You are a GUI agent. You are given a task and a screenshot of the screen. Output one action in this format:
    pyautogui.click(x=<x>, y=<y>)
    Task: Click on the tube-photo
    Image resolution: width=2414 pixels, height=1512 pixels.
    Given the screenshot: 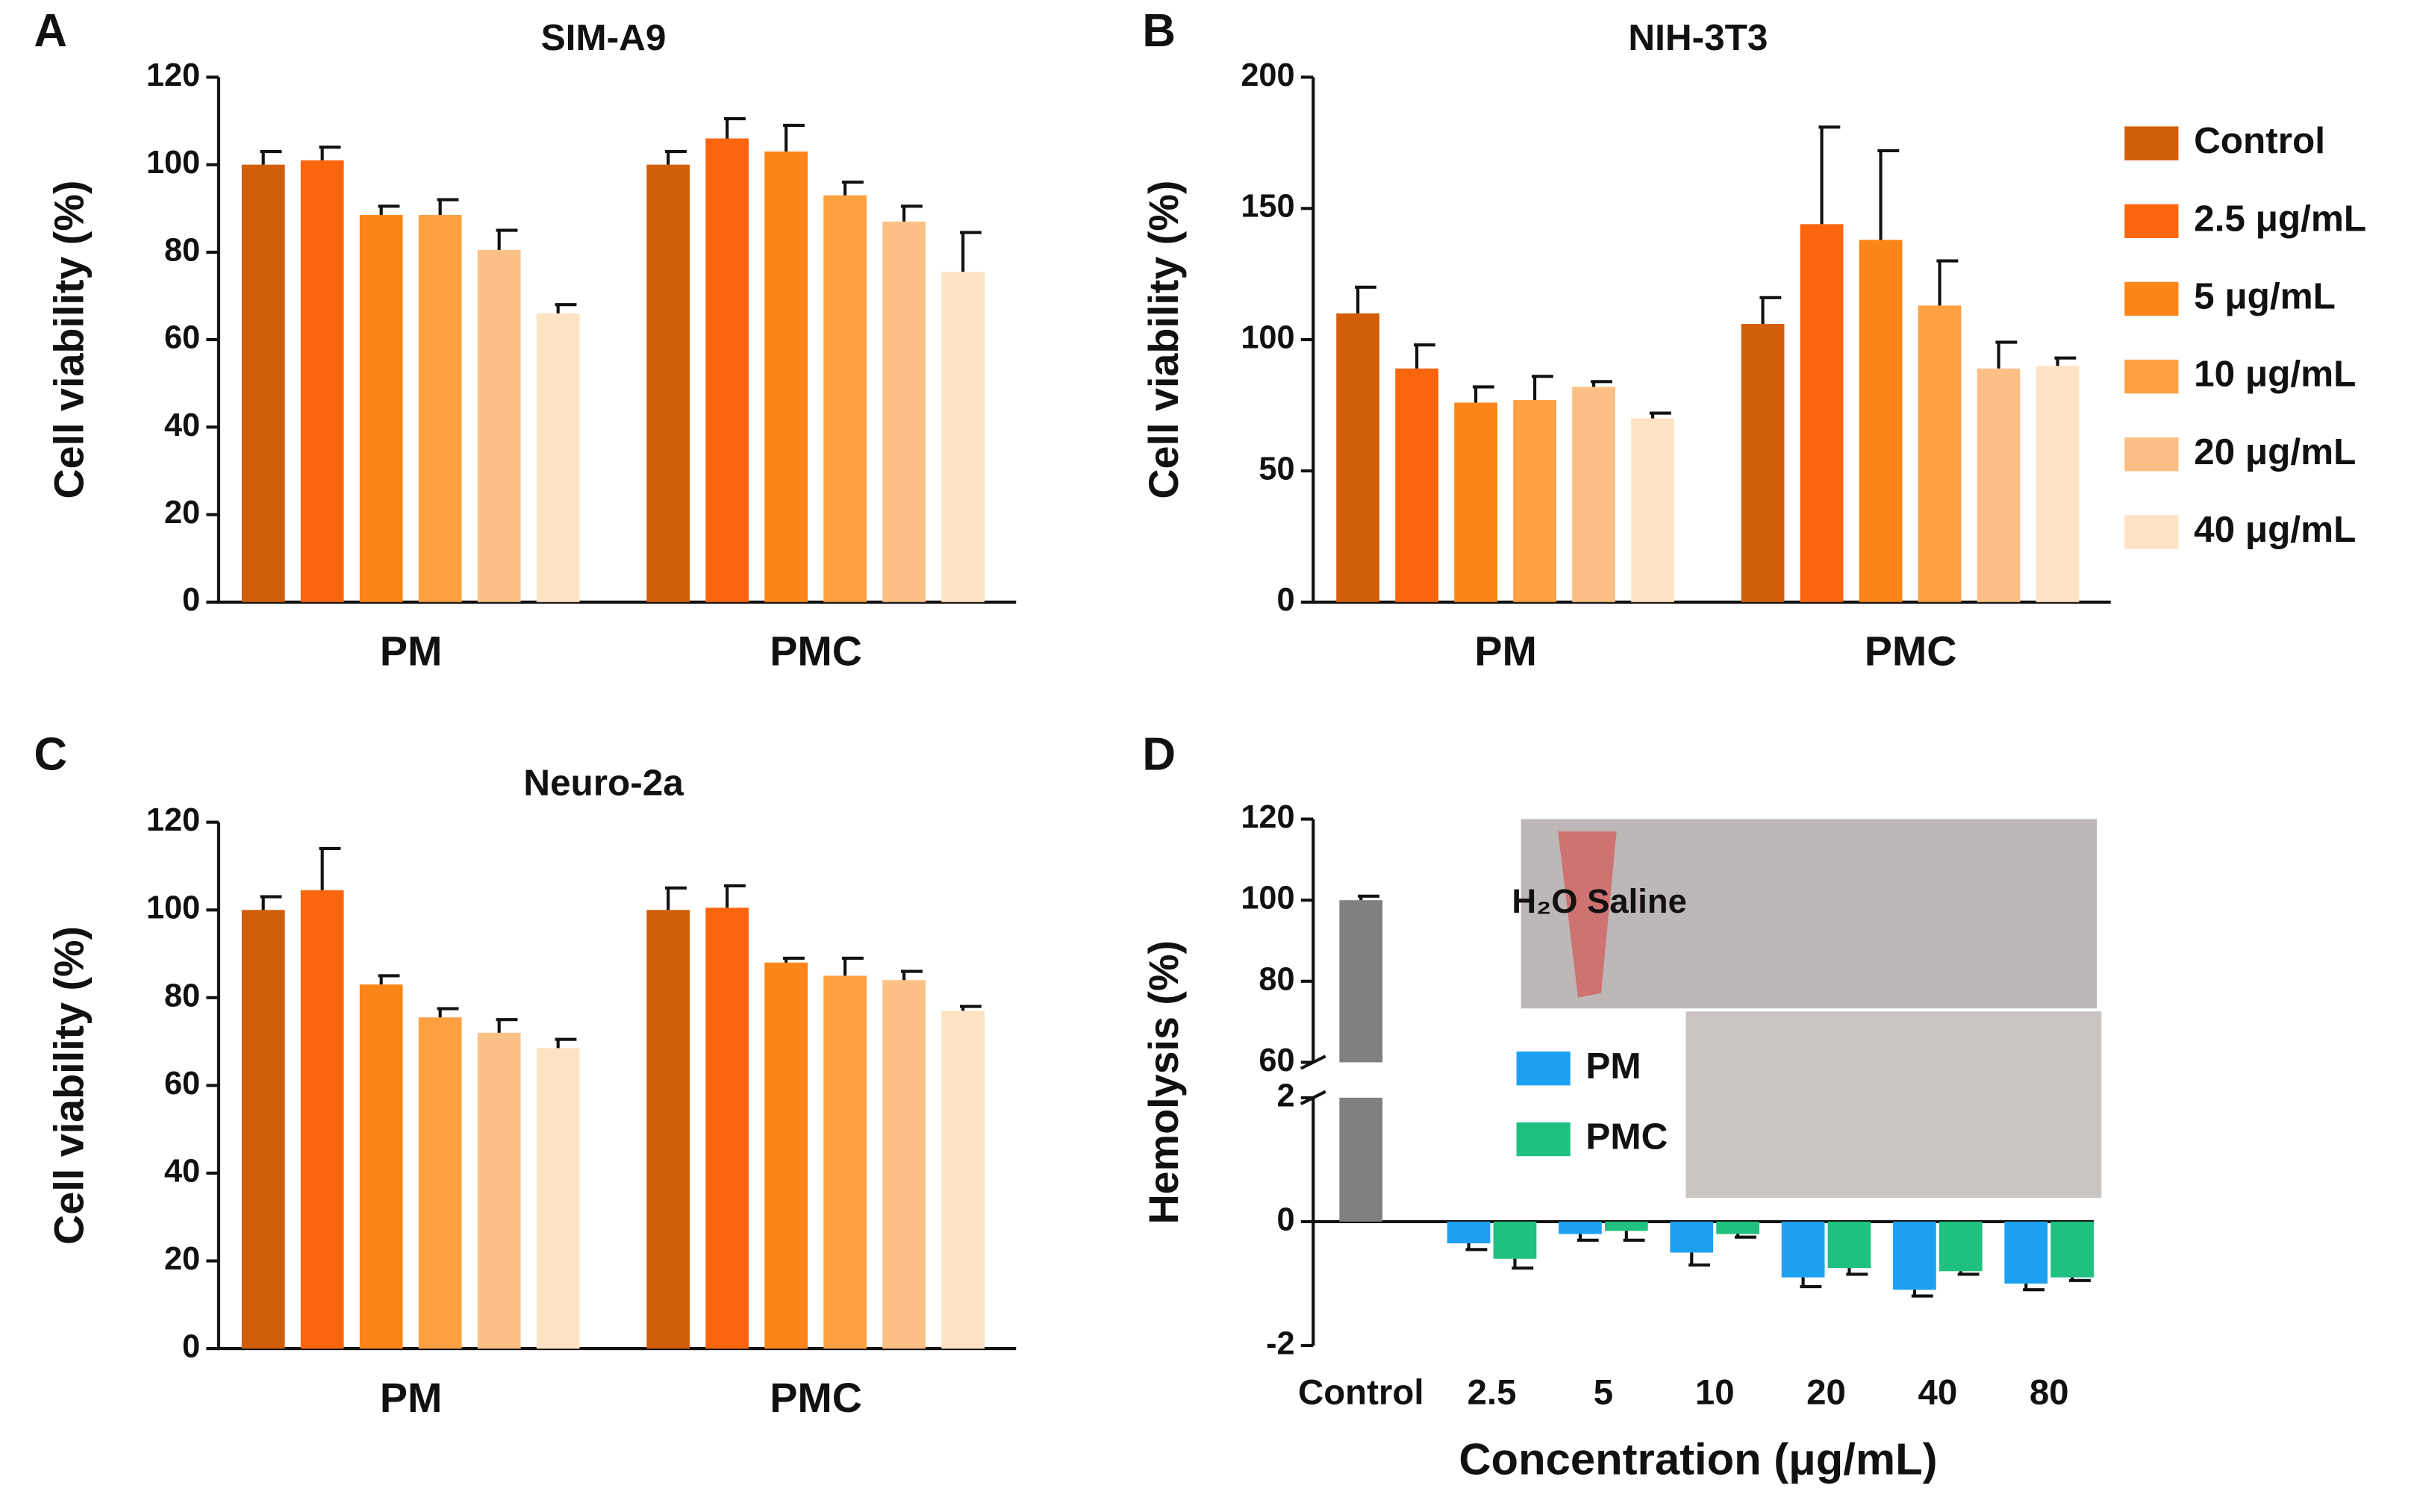 What is the action you would take?
    pyautogui.click(x=1893, y=1104)
    